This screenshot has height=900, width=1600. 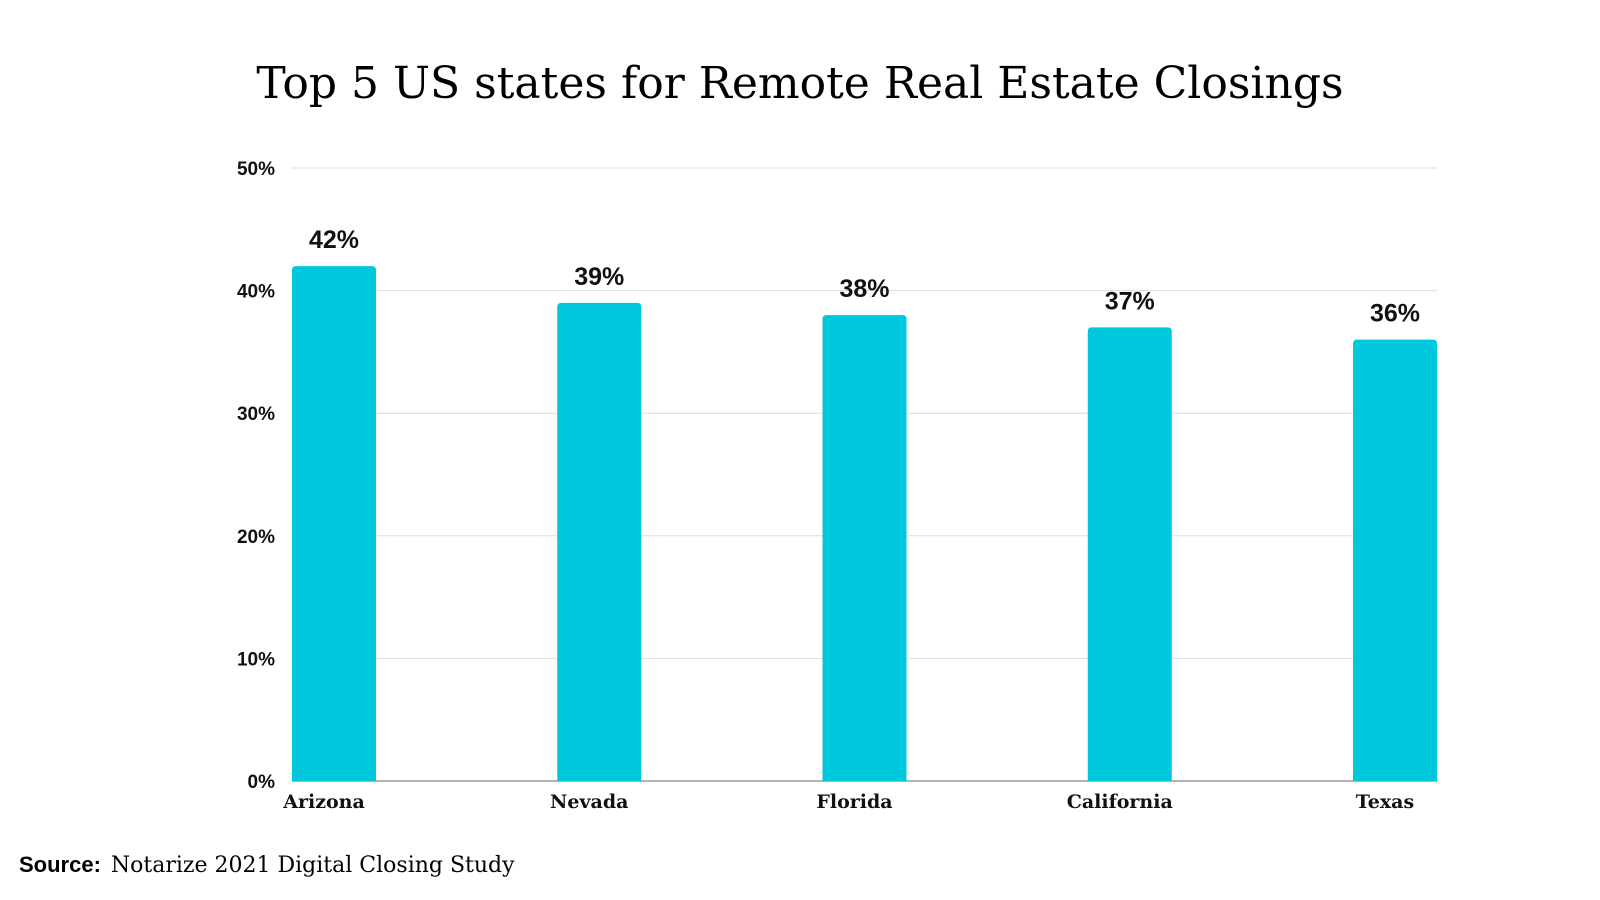 What do you see at coordinates (323, 802) in the screenshot?
I see `x-tick-label: Arizona` at bounding box center [323, 802].